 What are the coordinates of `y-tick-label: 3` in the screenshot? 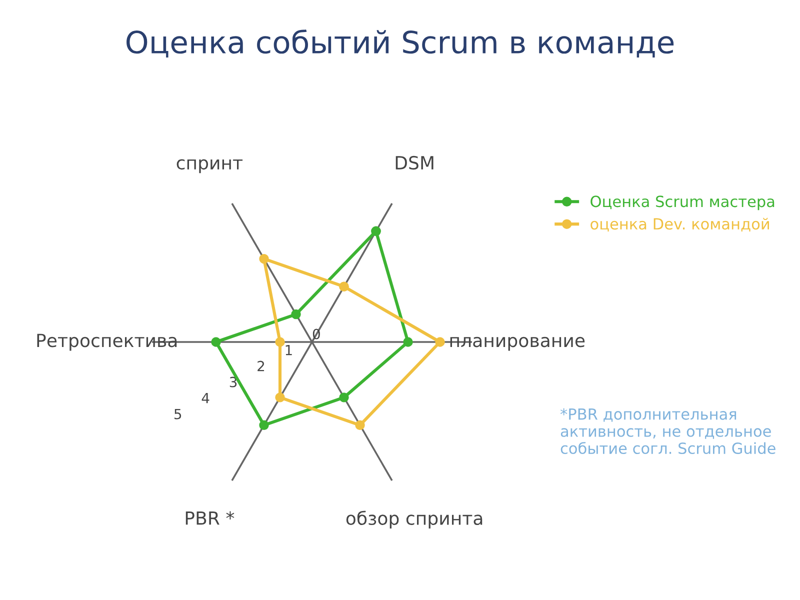 It's located at (233, 382).